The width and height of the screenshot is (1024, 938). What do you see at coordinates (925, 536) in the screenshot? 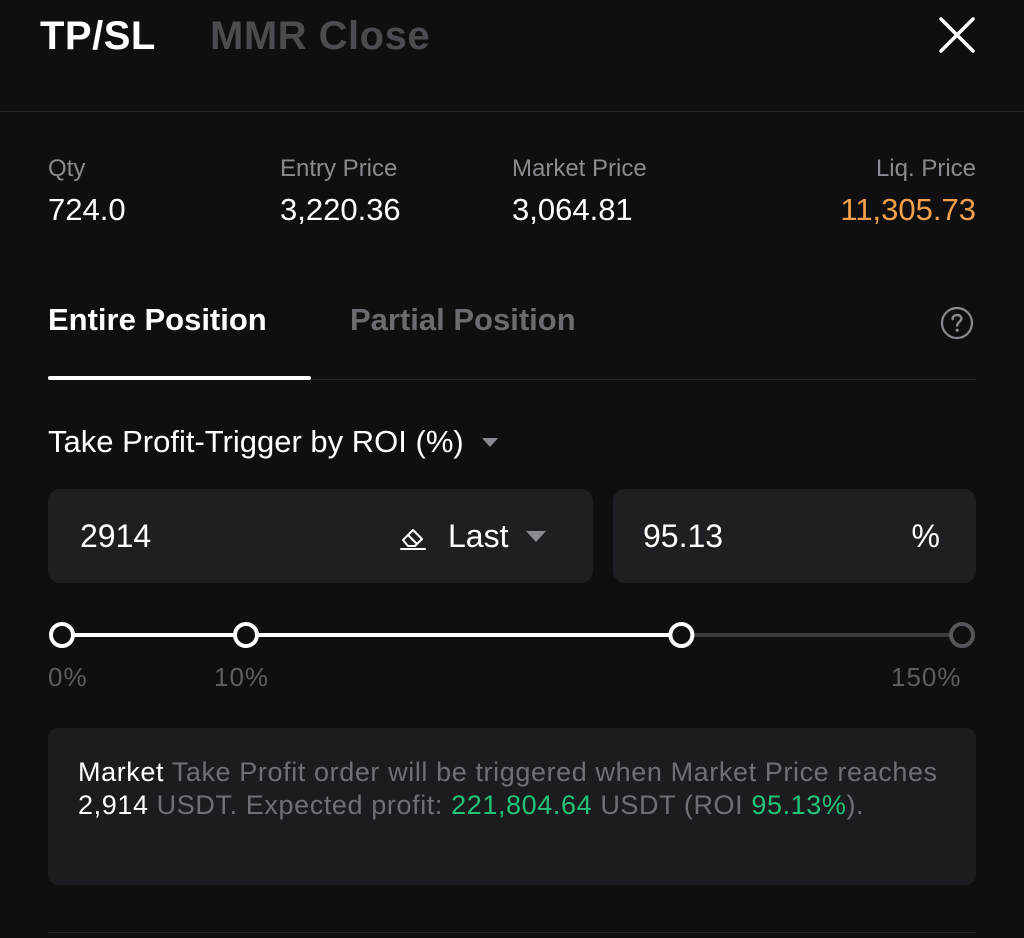
I see `roi-unit: %` at bounding box center [925, 536].